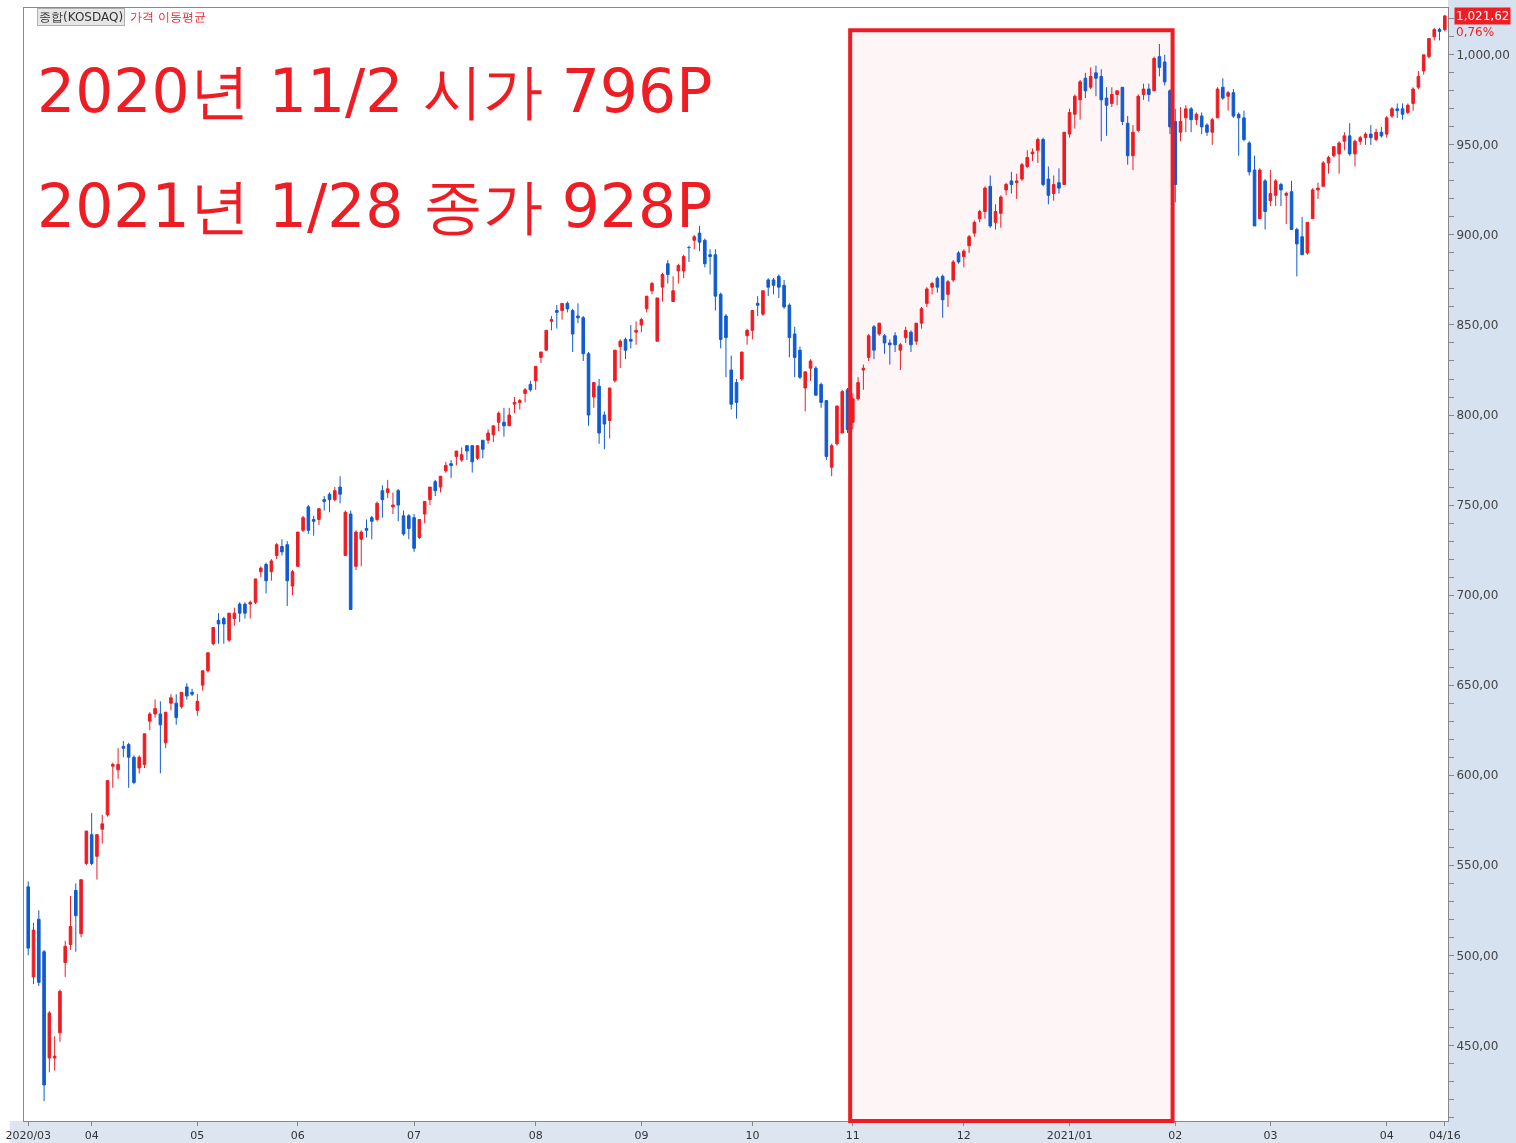 This screenshot has width=1516, height=1143. What do you see at coordinates (197, 1136) in the screenshot?
I see `x-tick-label: 05` at bounding box center [197, 1136].